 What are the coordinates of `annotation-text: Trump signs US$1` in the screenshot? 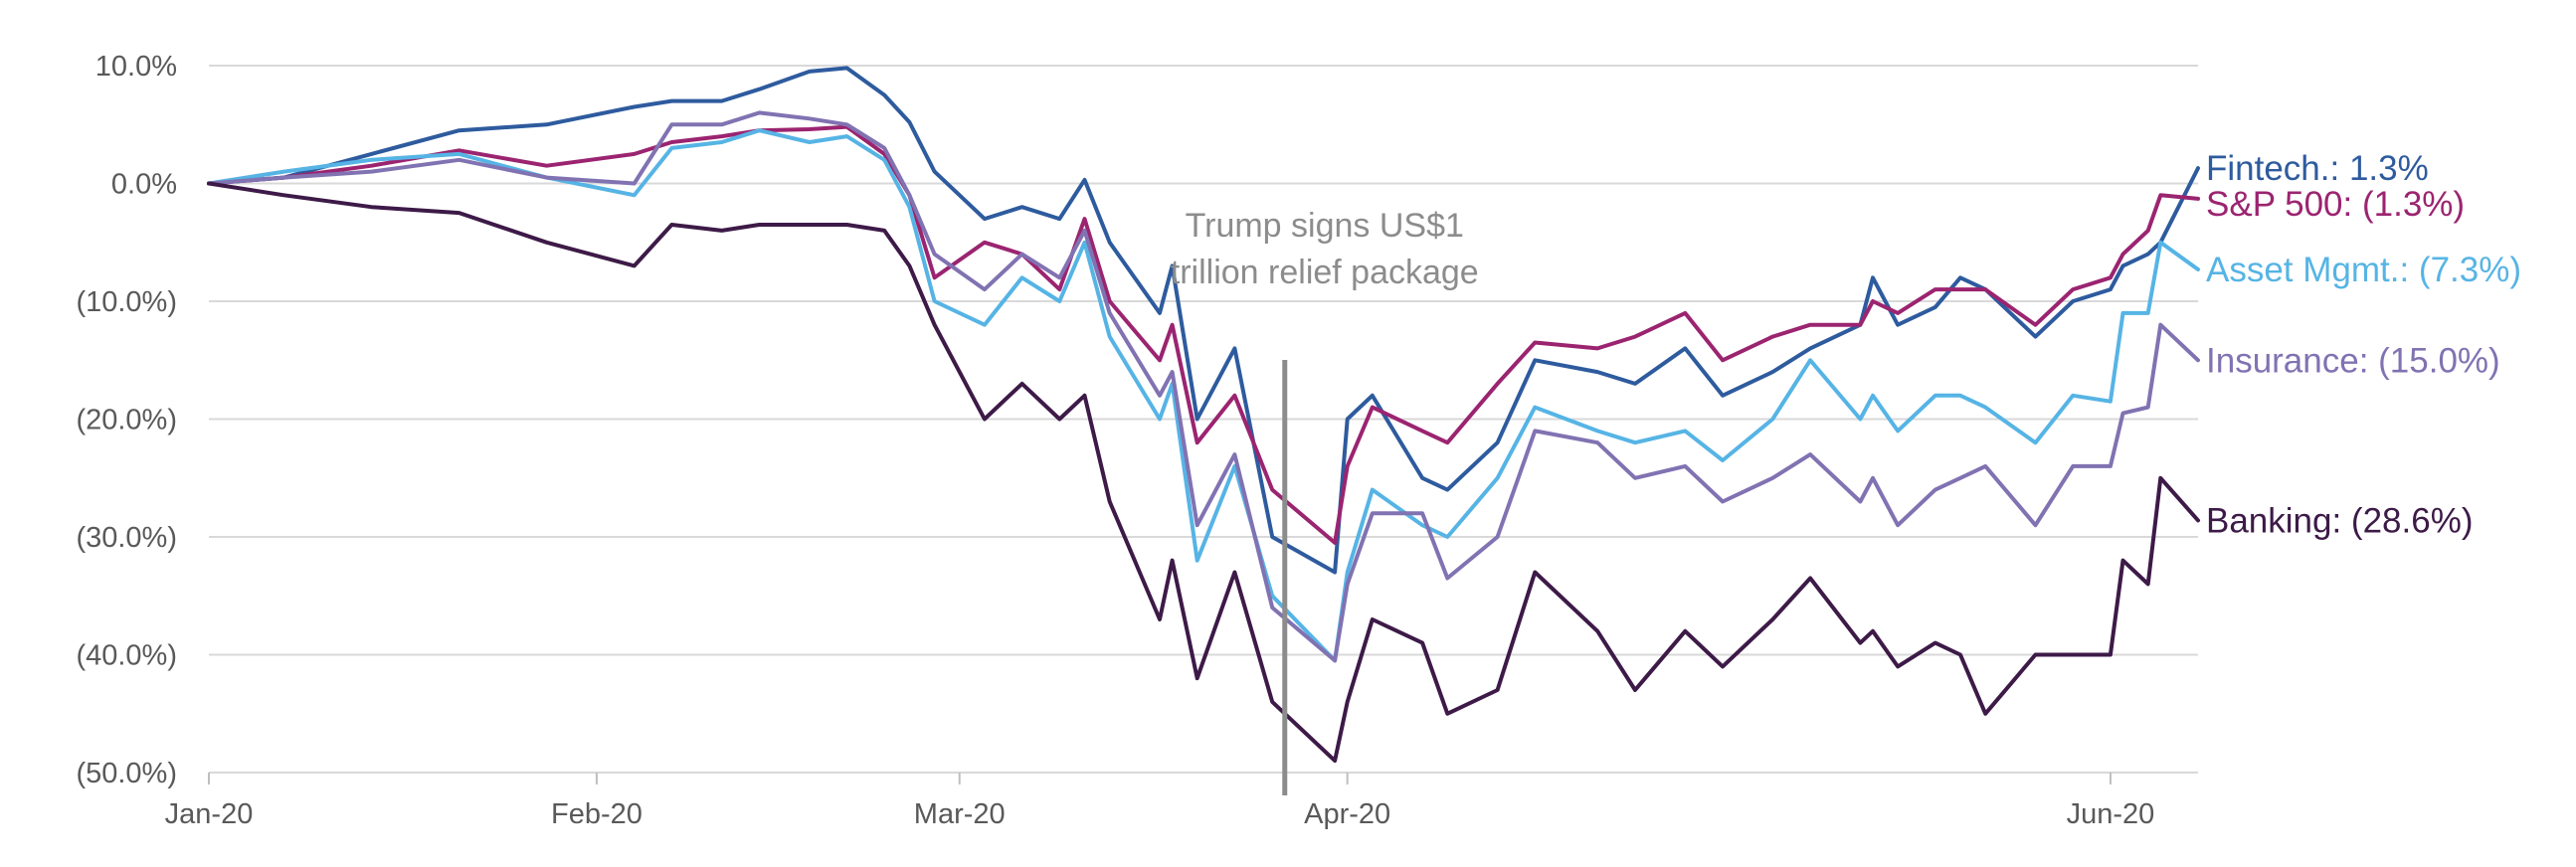 It's located at (1325, 226).